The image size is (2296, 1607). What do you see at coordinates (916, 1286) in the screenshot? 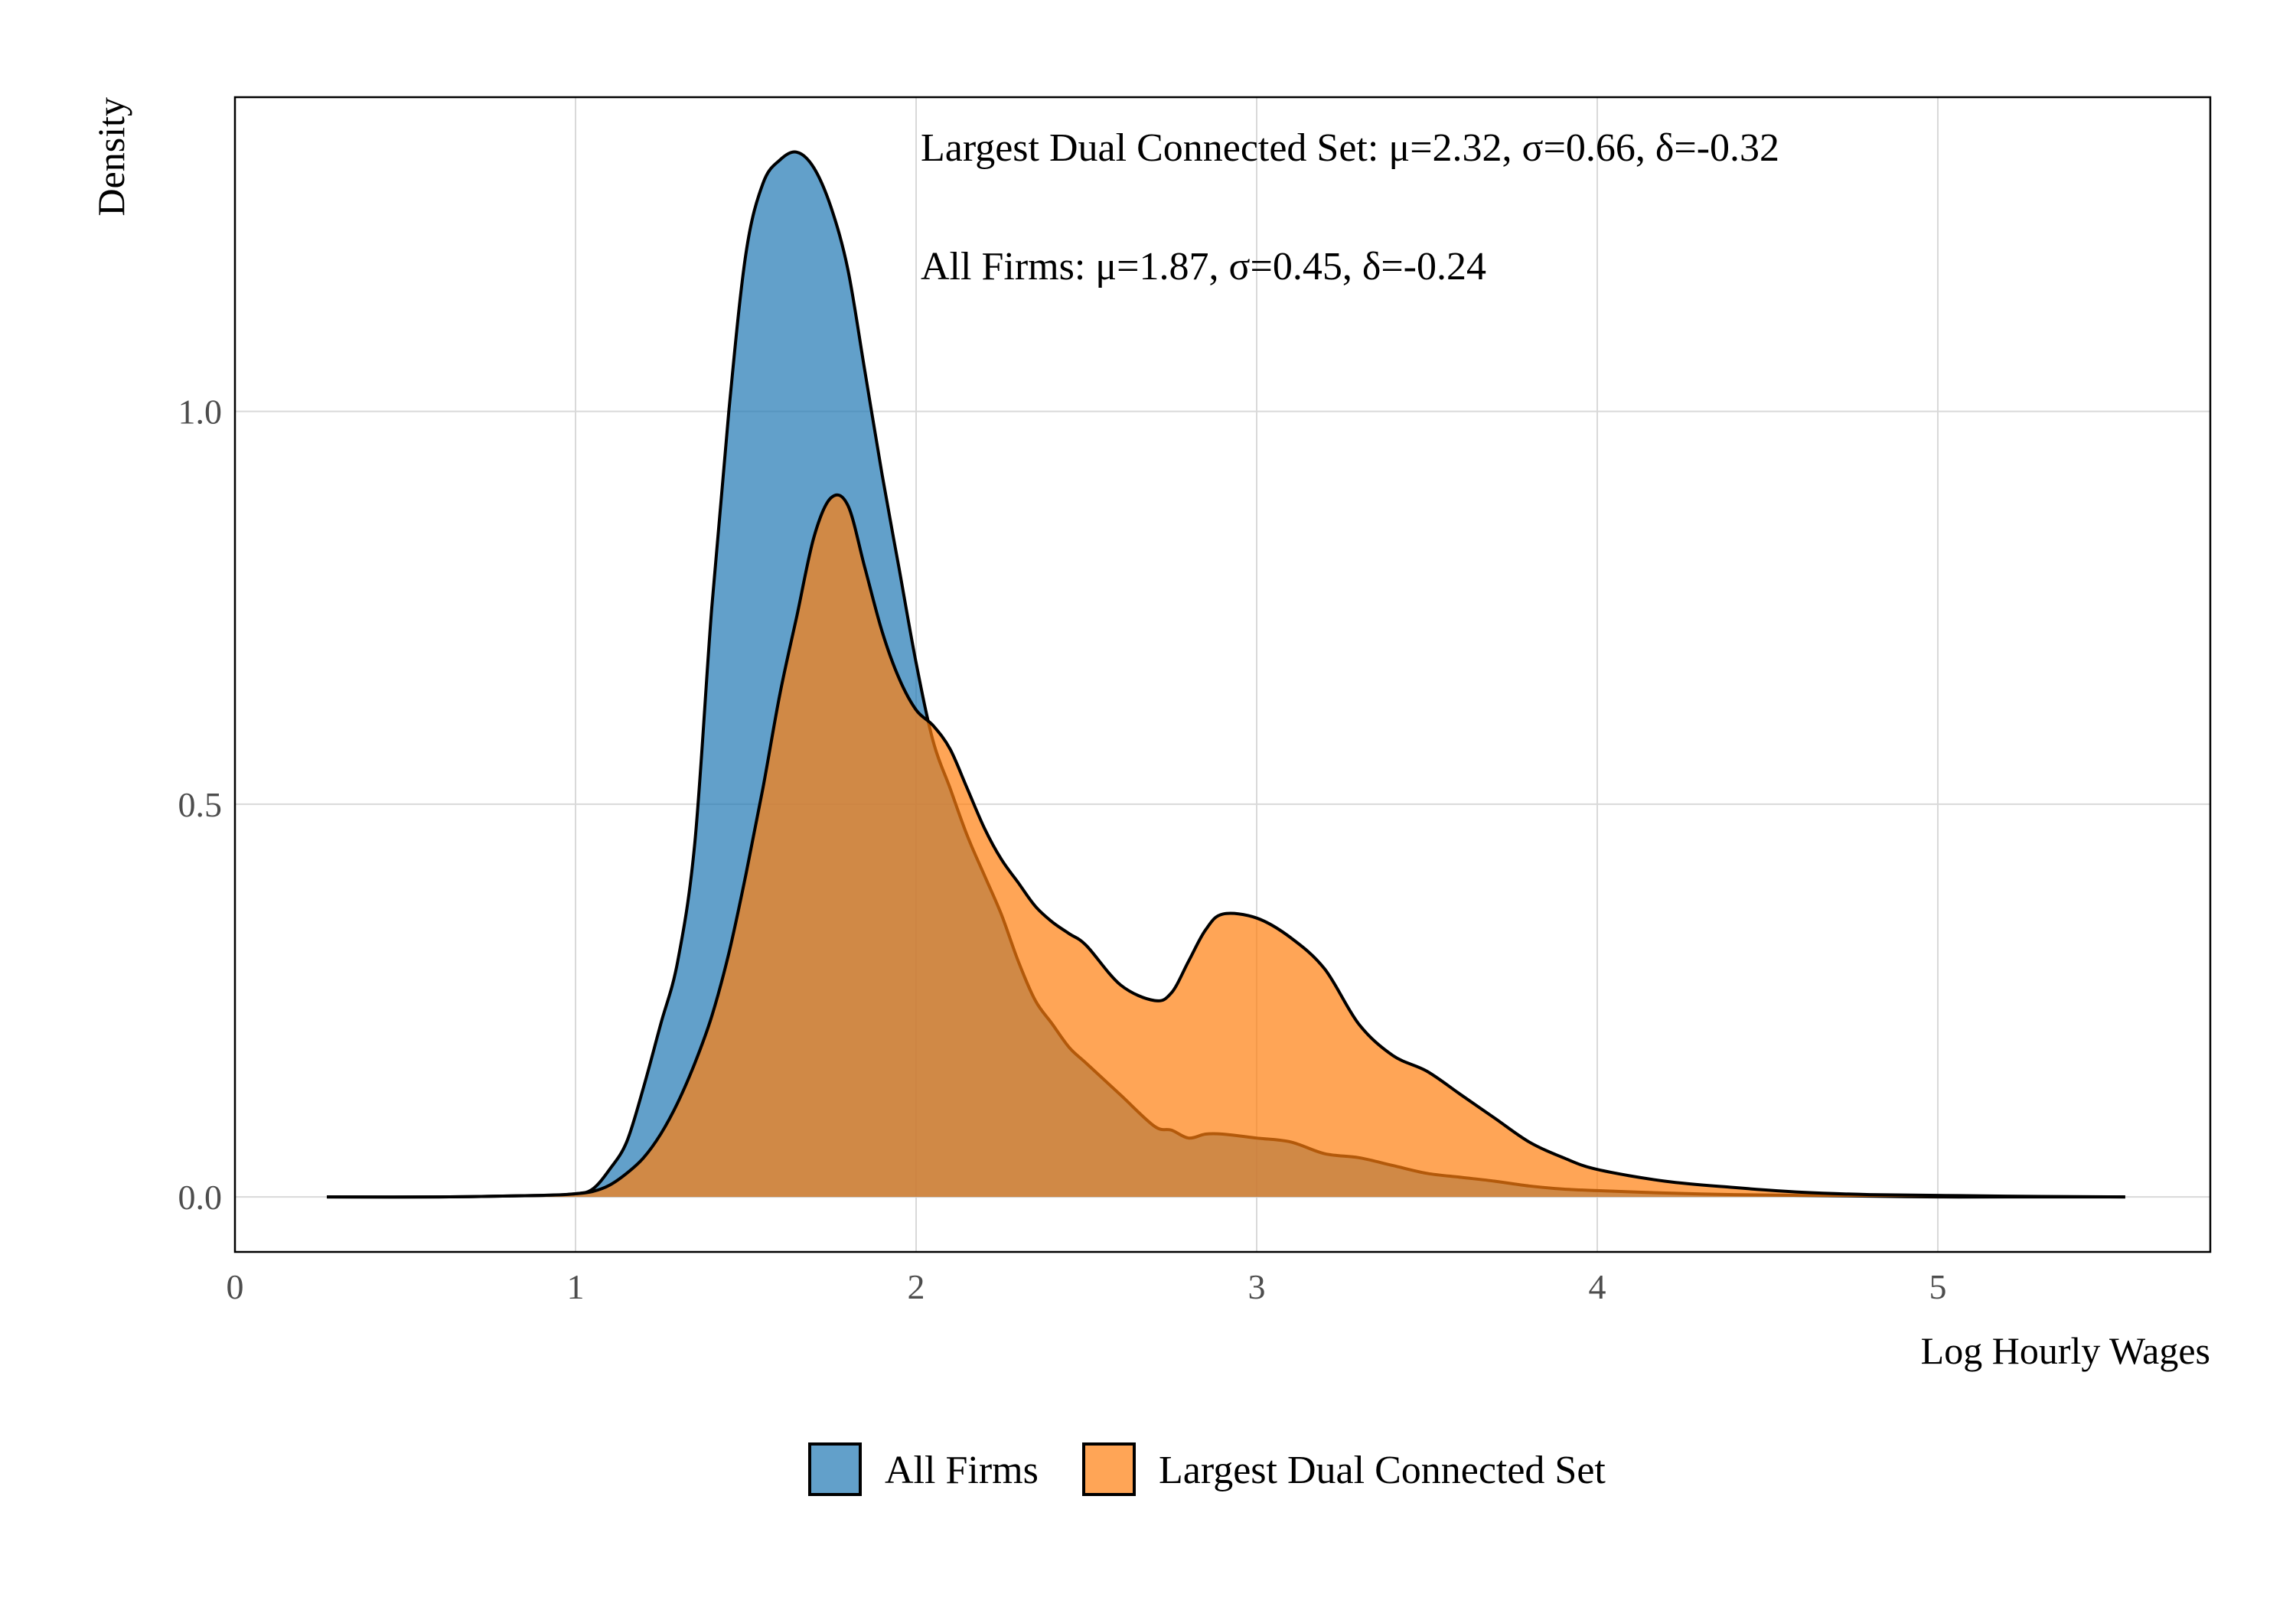
I see `x-tick-label-2: 2` at bounding box center [916, 1286].